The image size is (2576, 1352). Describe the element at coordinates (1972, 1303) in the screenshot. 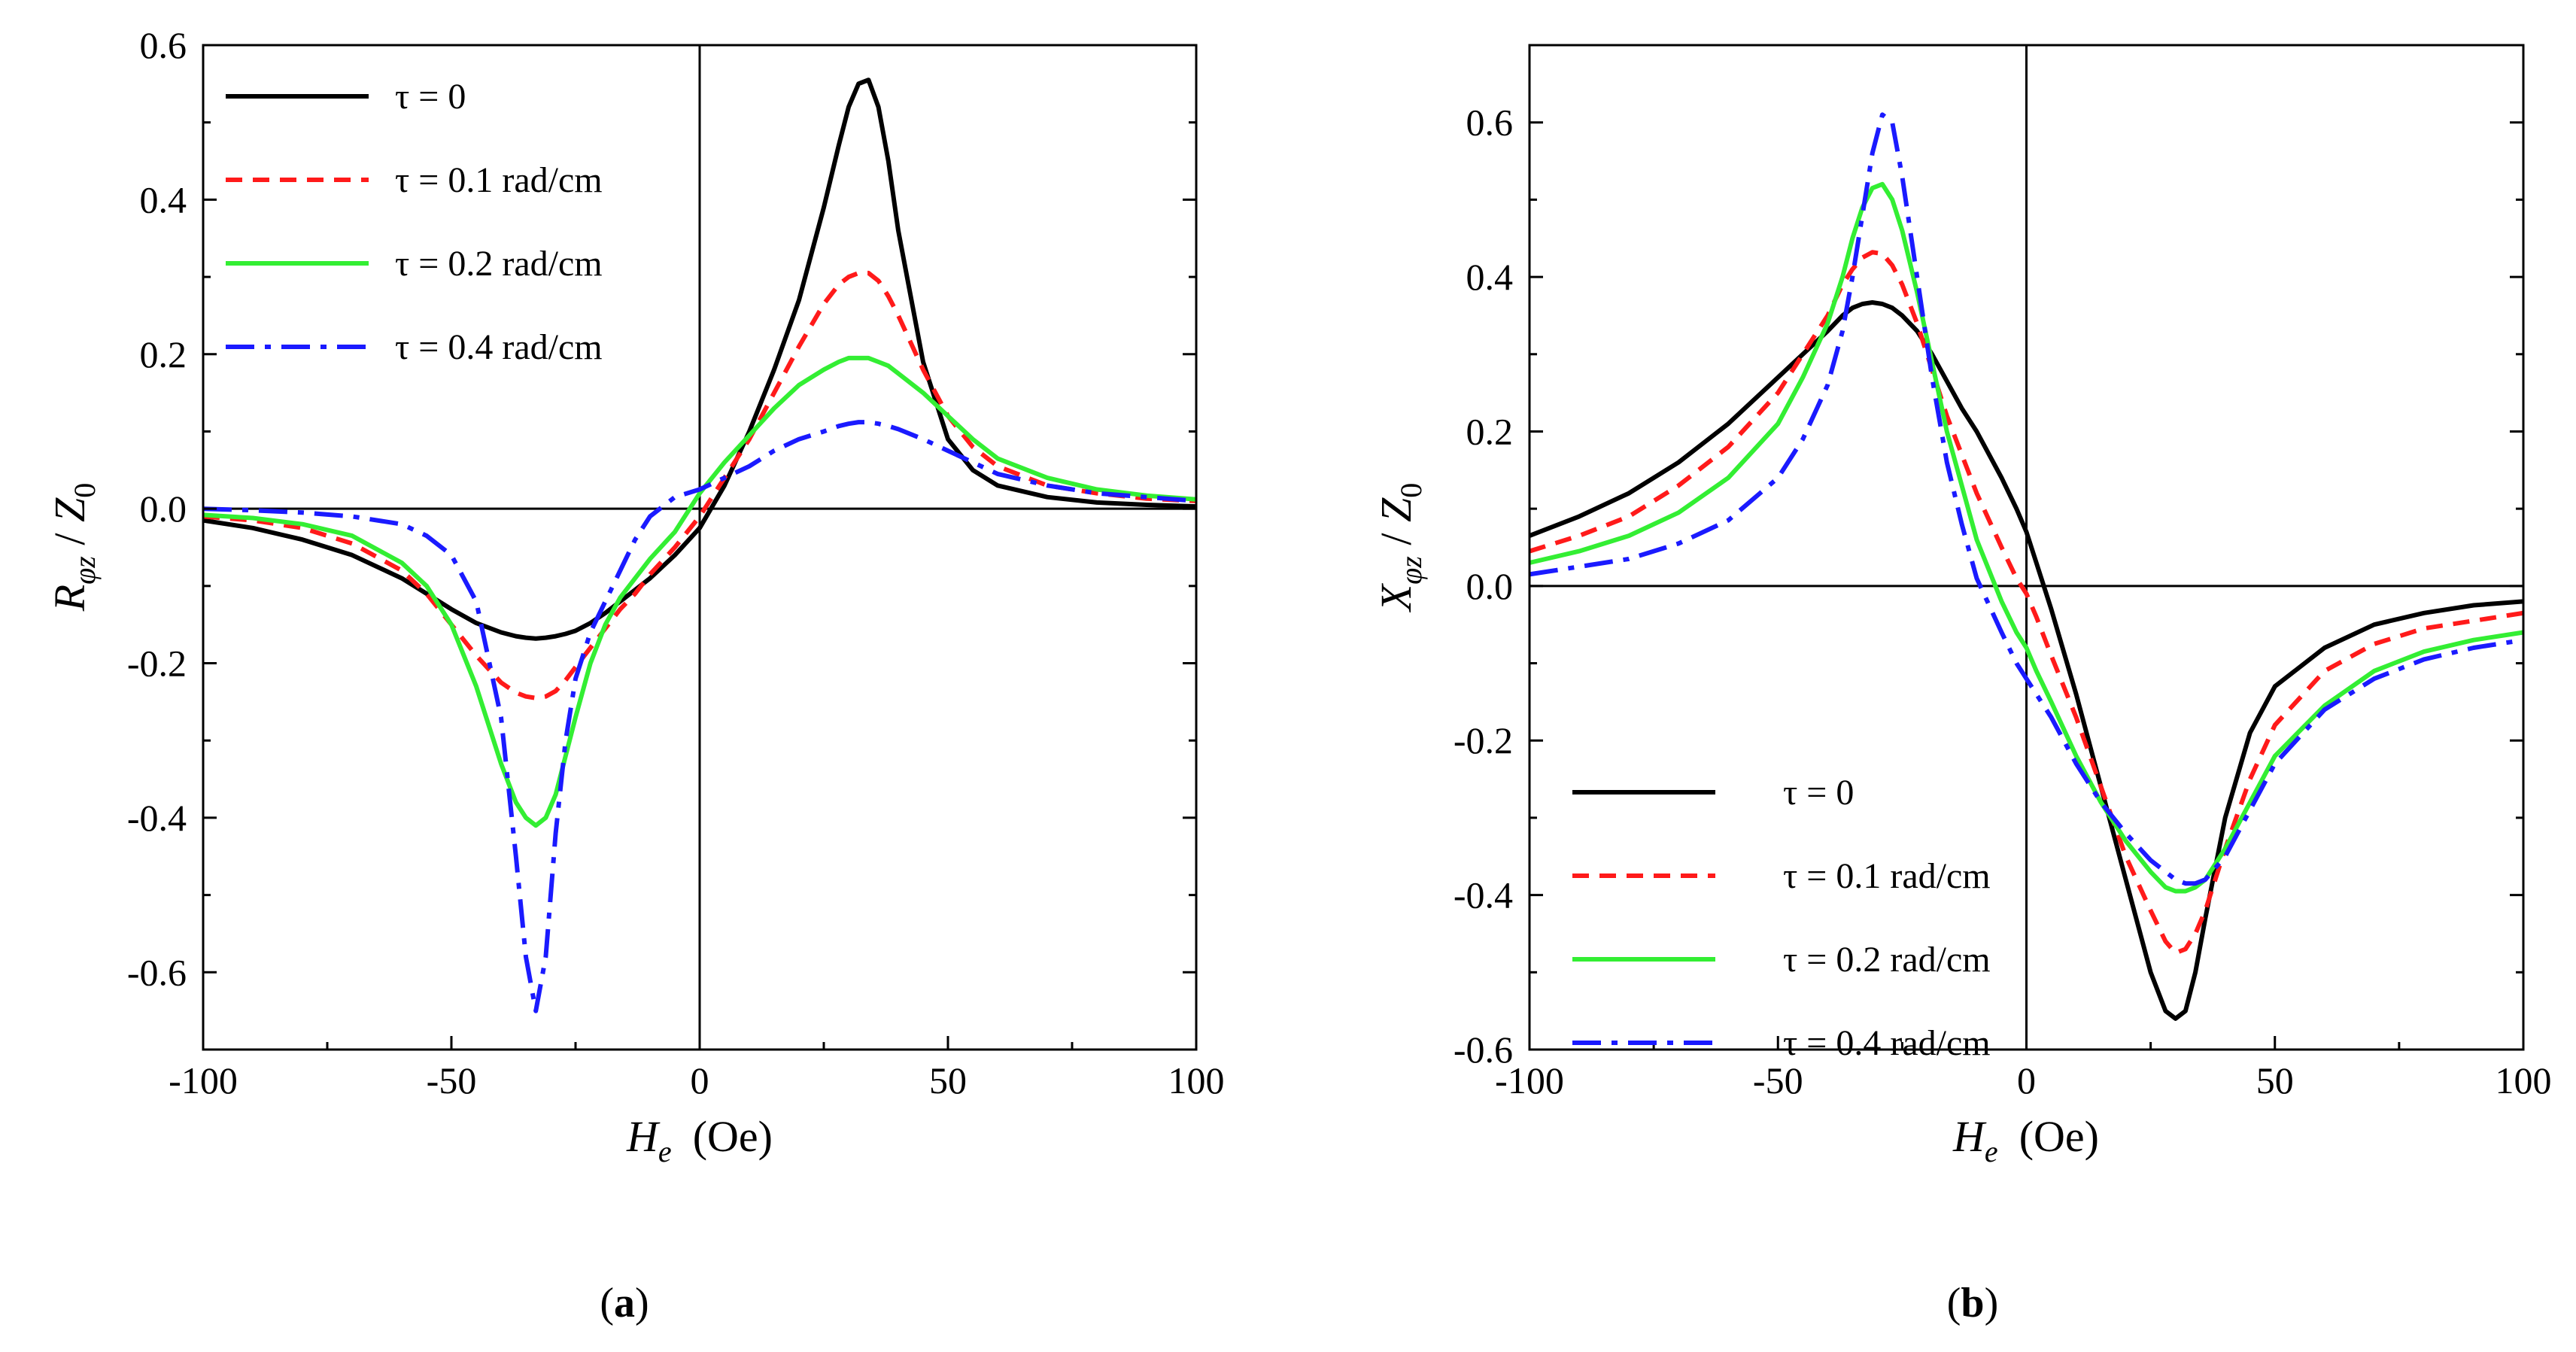

I see `panel-label-b: (b)` at that location.